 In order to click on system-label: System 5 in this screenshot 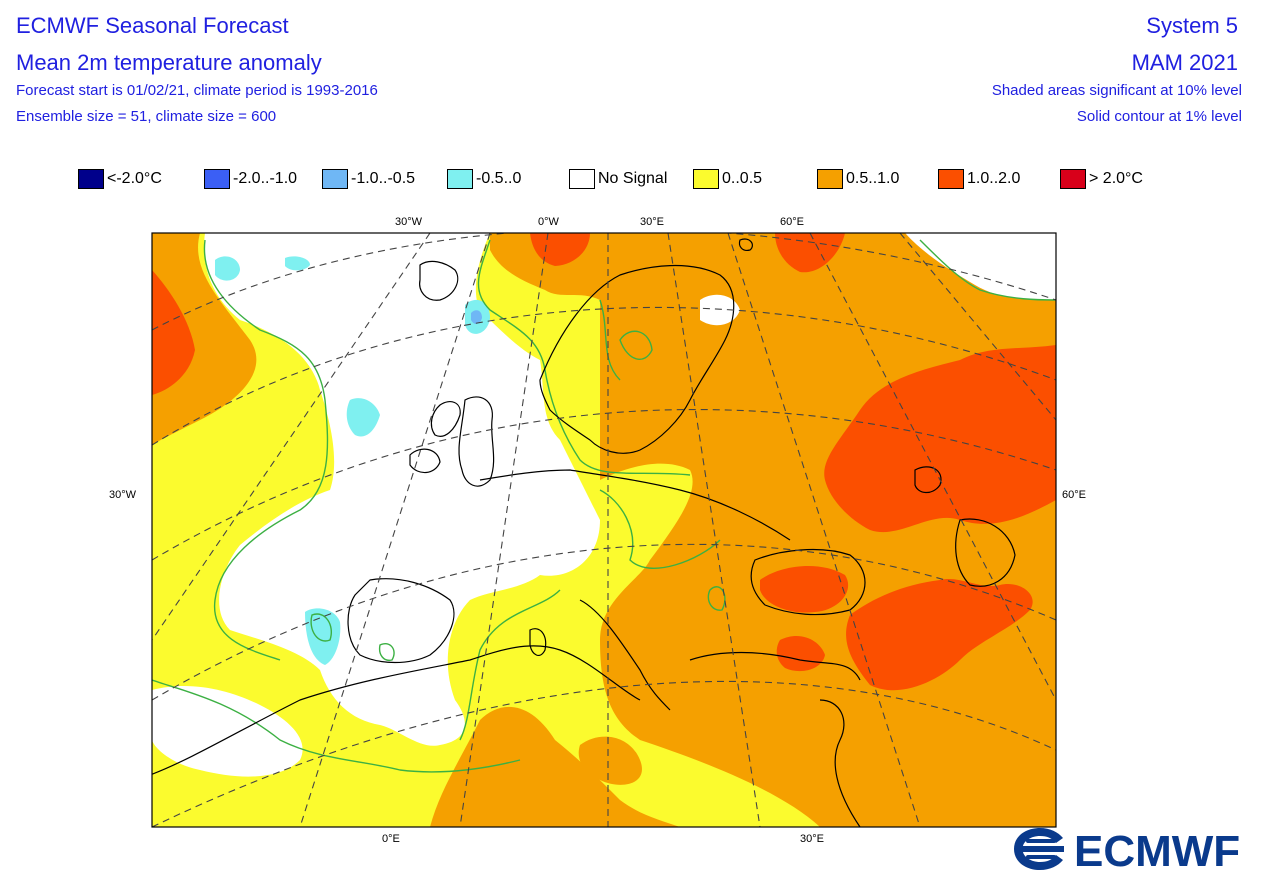, I will do `click(1192, 25)`.